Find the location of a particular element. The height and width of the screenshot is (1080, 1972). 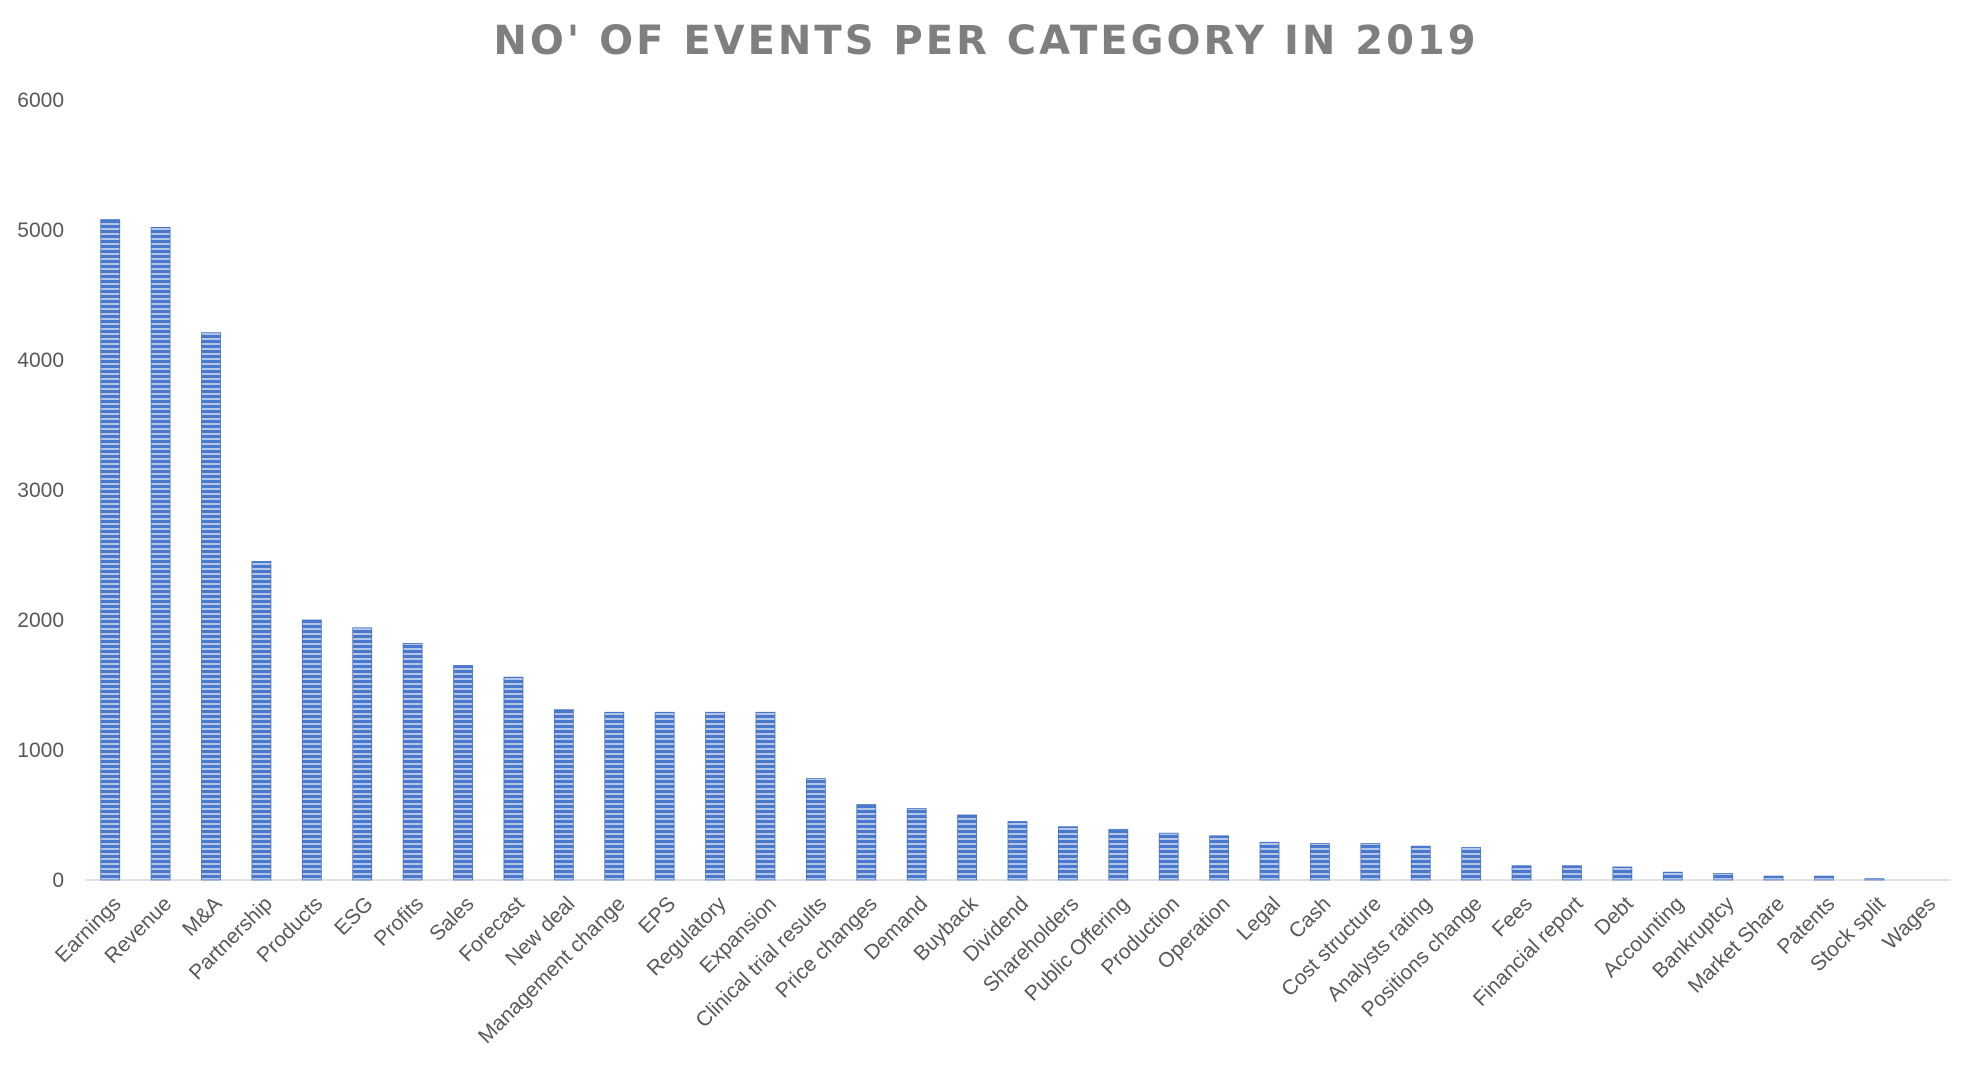

x-tick-label: Profits is located at coordinates (399, 921).